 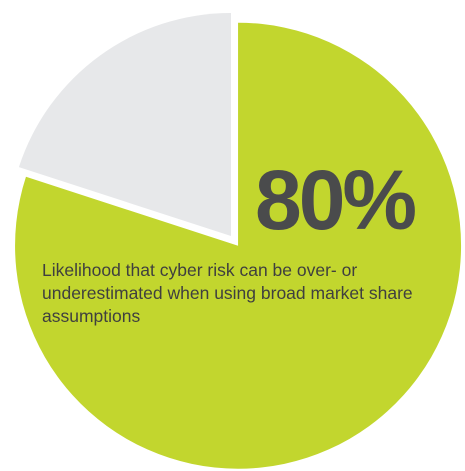 What do you see at coordinates (336, 200) in the screenshot?
I see `big-percentage-value: 80%` at bounding box center [336, 200].